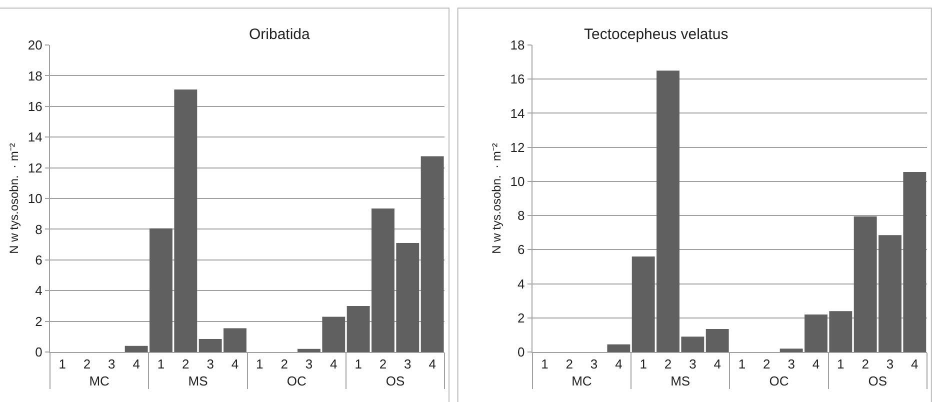  What do you see at coordinates (35, 45) in the screenshot?
I see `y-tick-label: 20` at bounding box center [35, 45].